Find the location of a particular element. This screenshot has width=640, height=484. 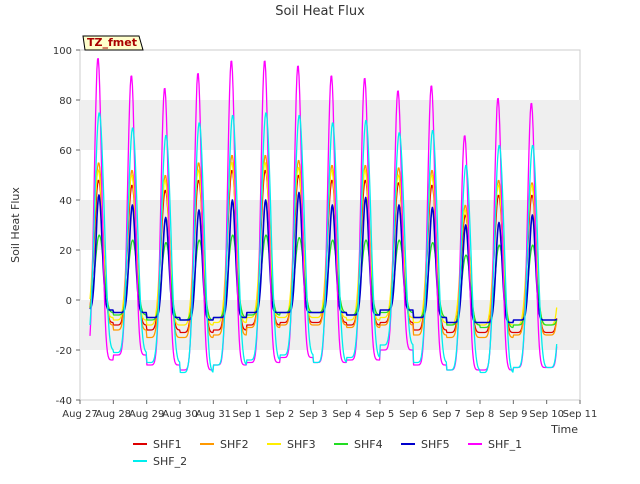

x-tick-label: Sep 3 is located at coordinates (313, 414).